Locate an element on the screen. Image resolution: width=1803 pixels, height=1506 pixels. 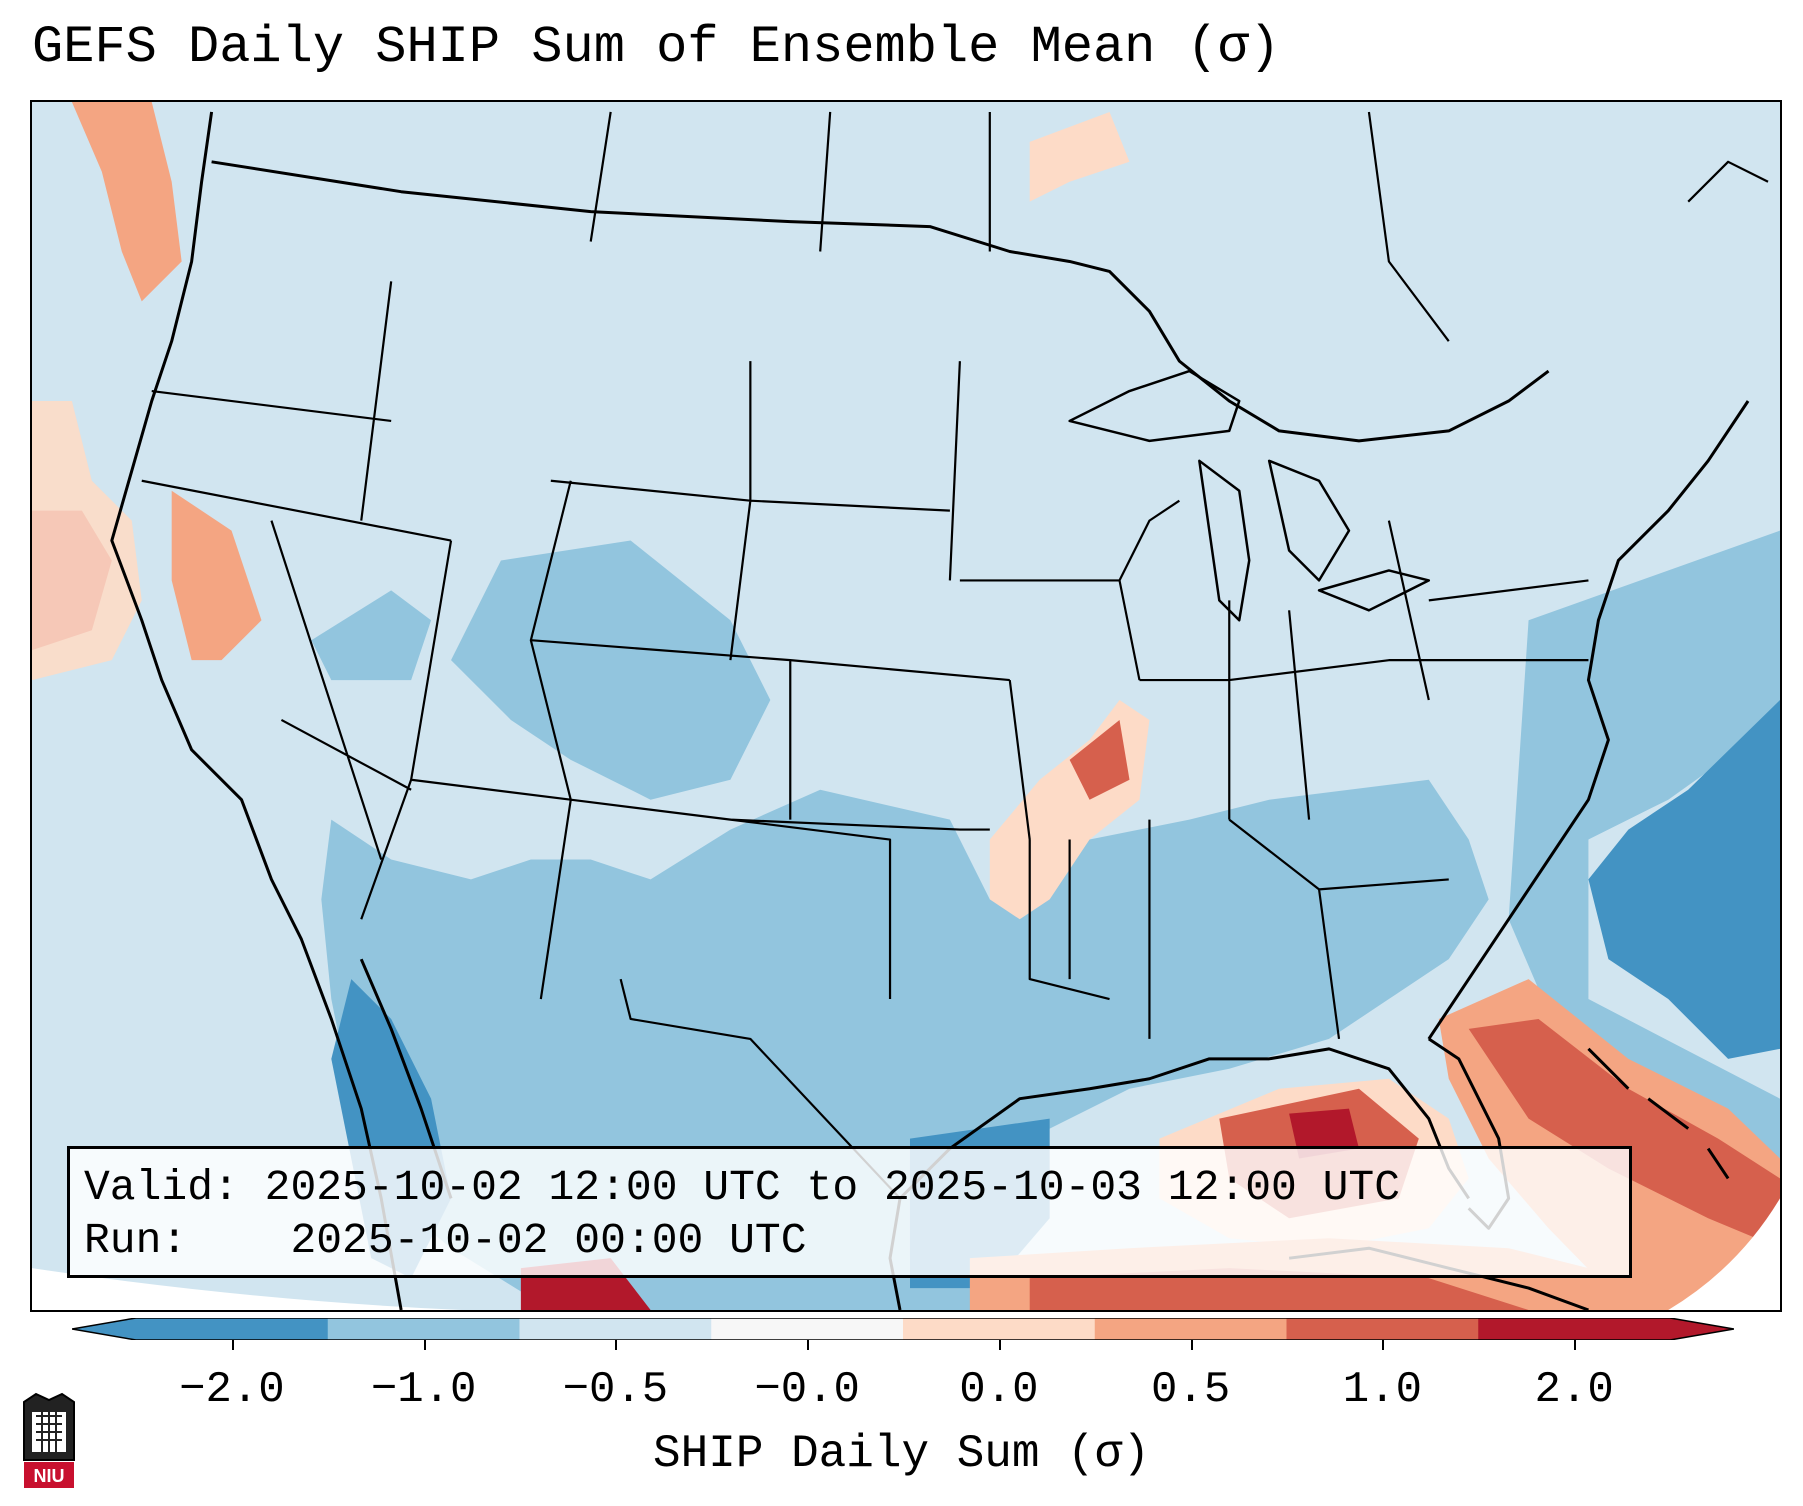
domain-edge is located at coordinates (431, 1289).